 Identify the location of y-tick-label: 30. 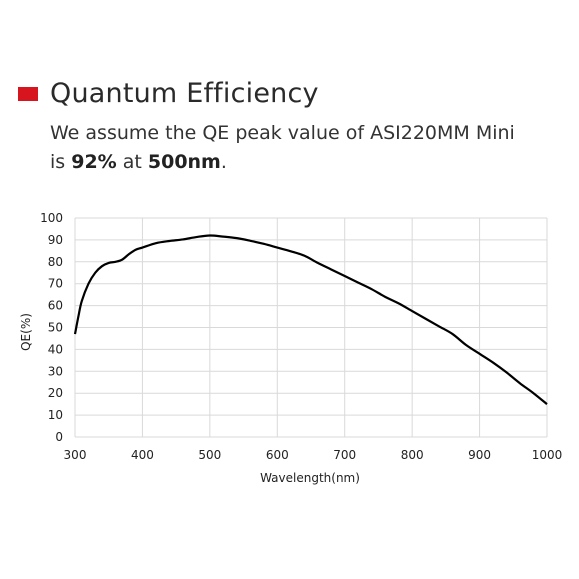
(55, 371).